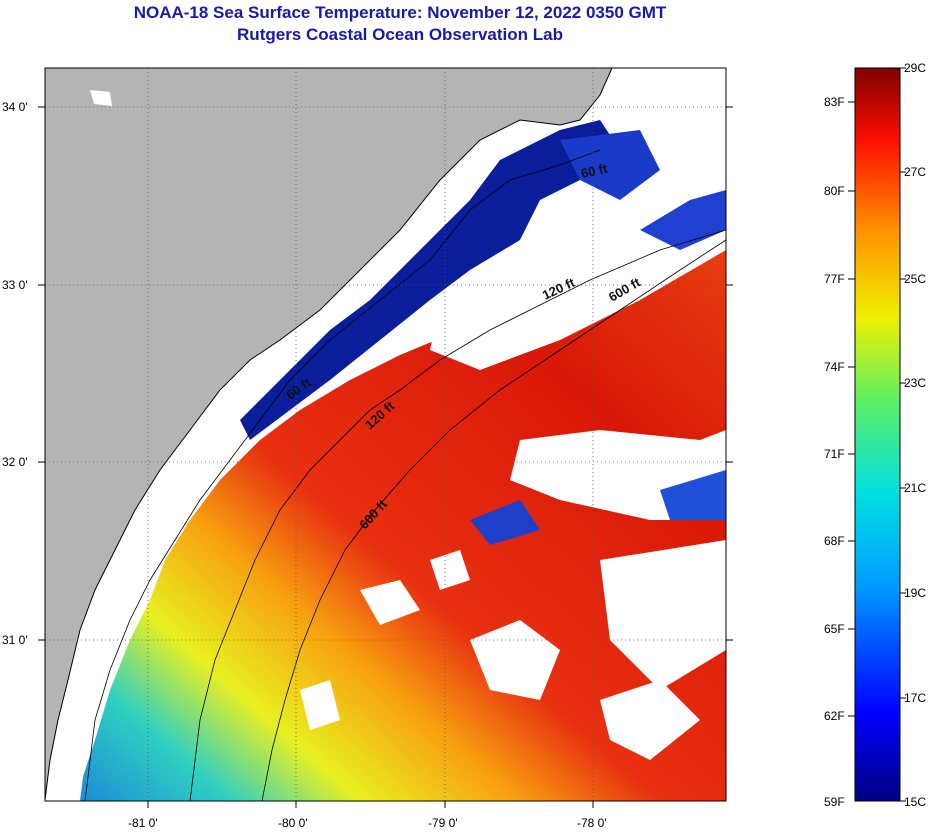 This screenshot has height=832, width=936. What do you see at coordinates (834, 102) in the screenshot?
I see `colorbar-f-label: 83F` at bounding box center [834, 102].